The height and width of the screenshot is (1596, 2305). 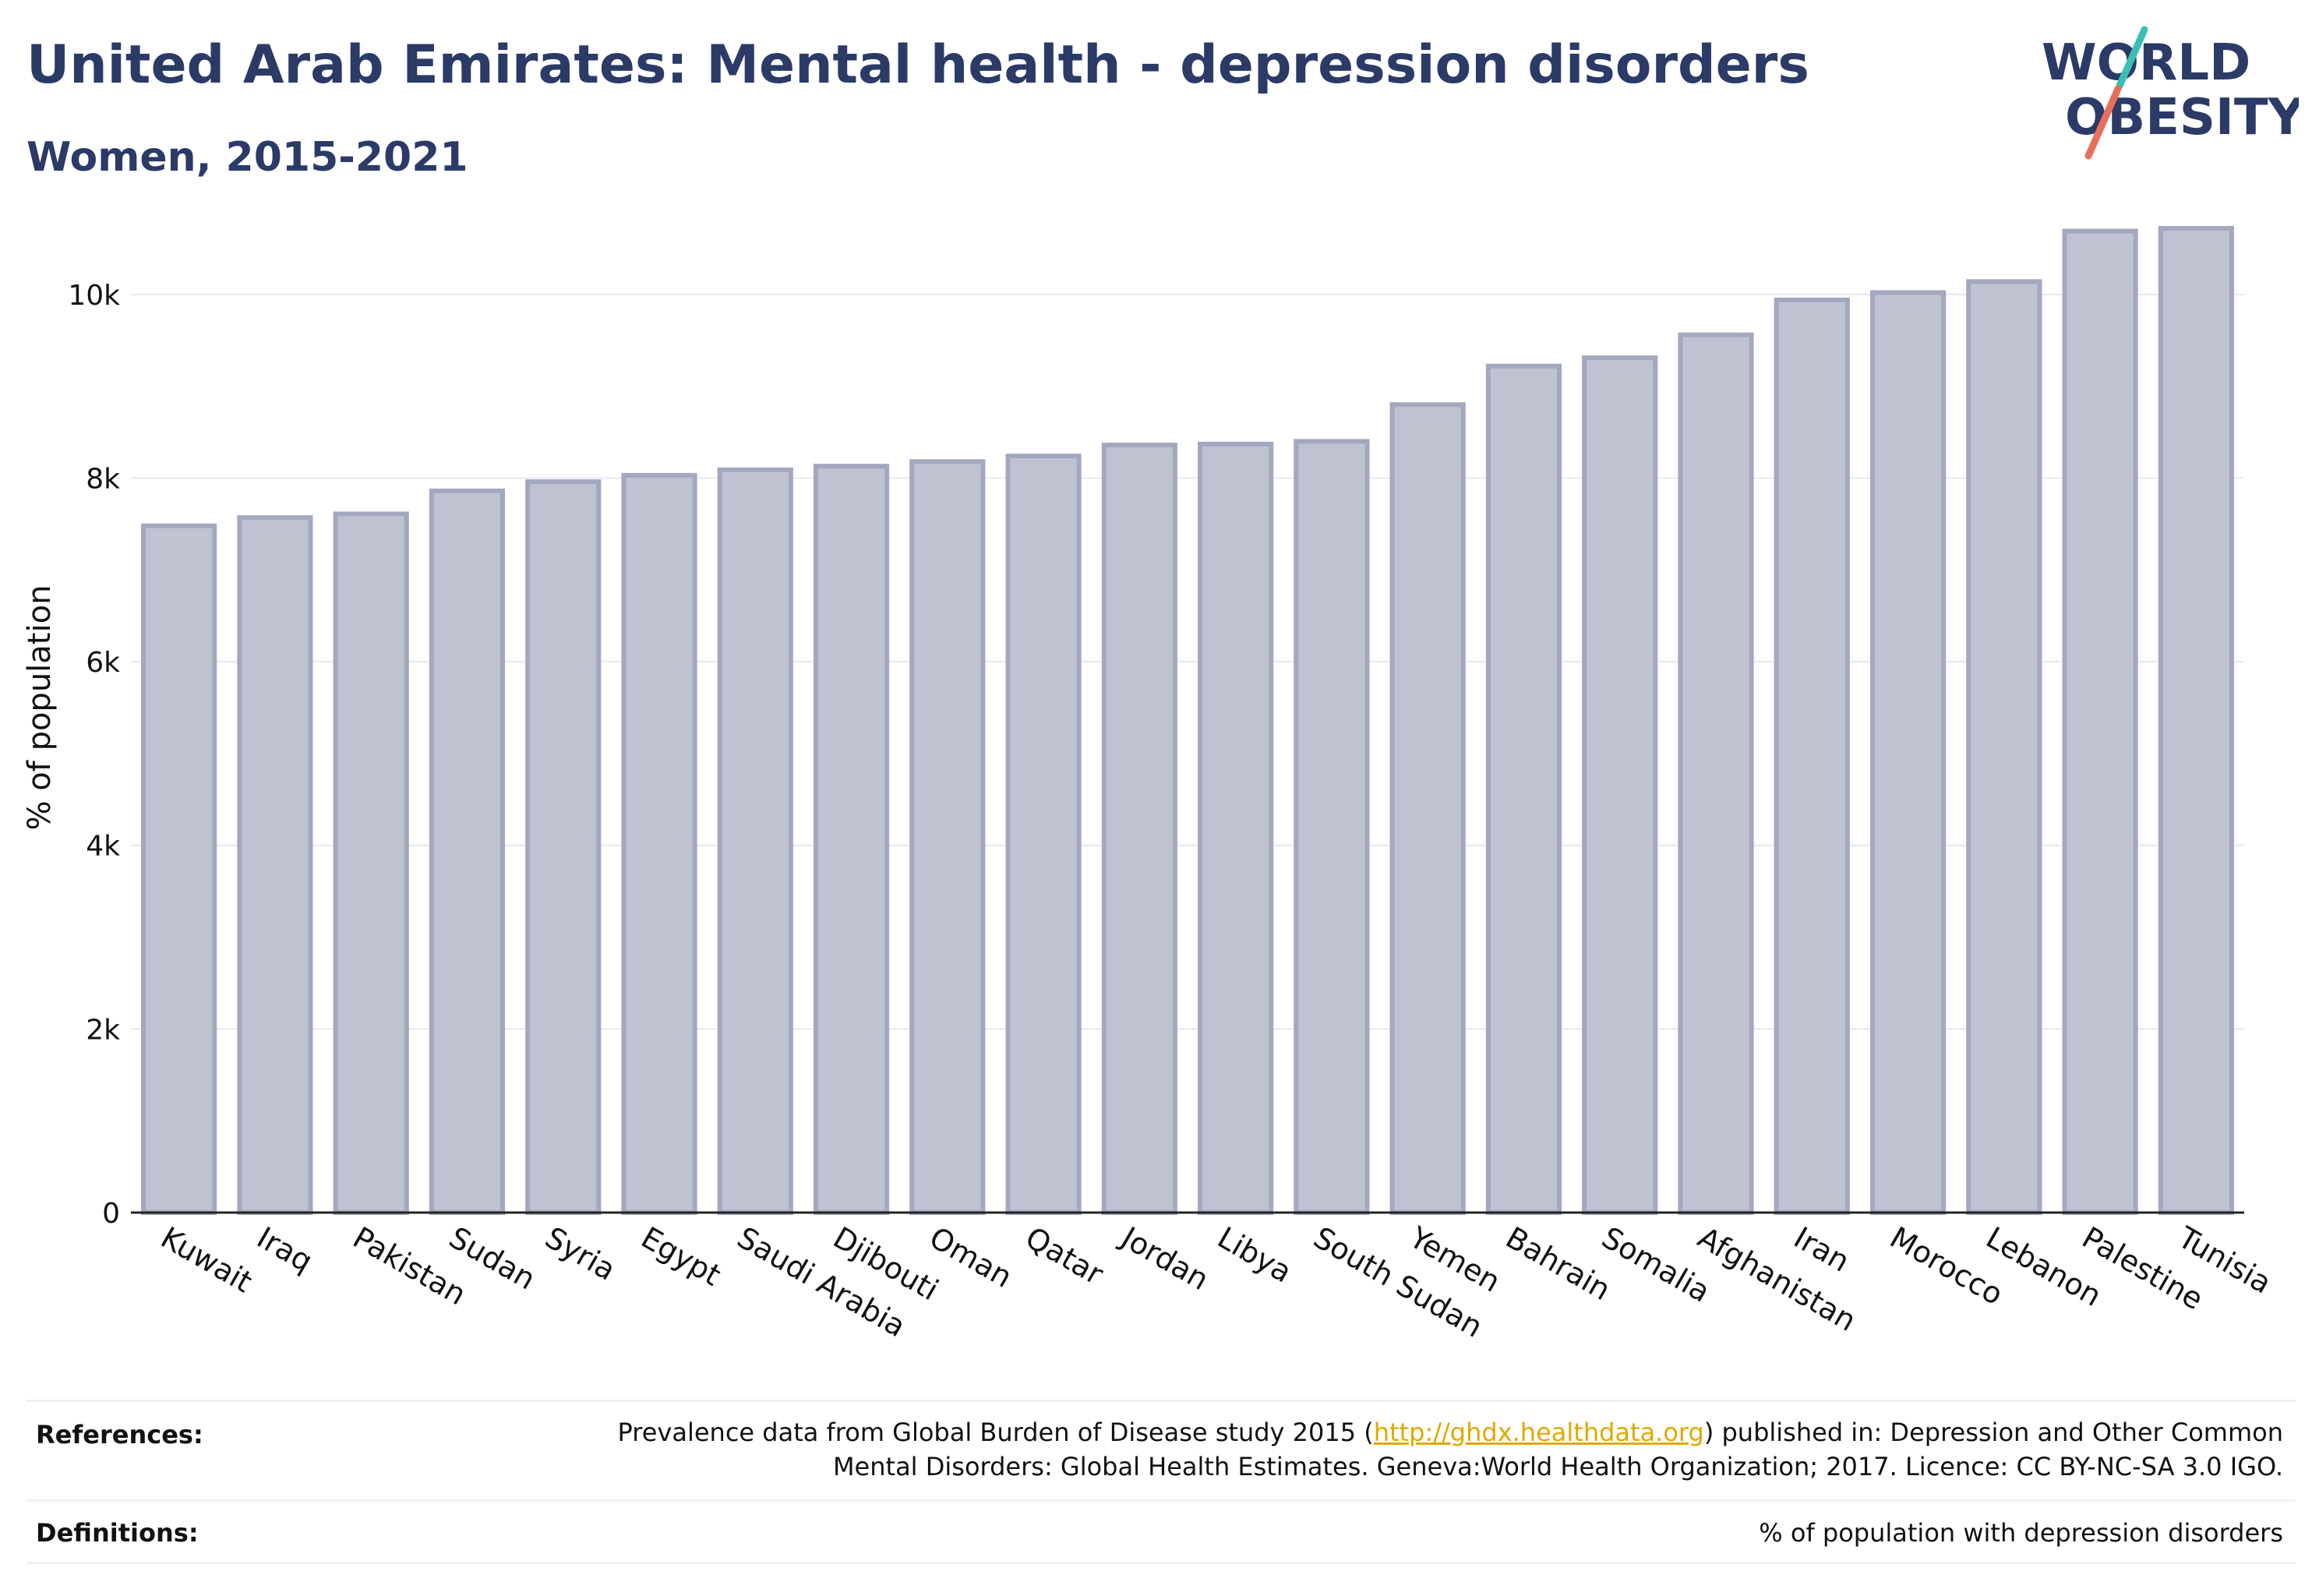 I want to click on bar-morocco, so click(x=1908, y=753).